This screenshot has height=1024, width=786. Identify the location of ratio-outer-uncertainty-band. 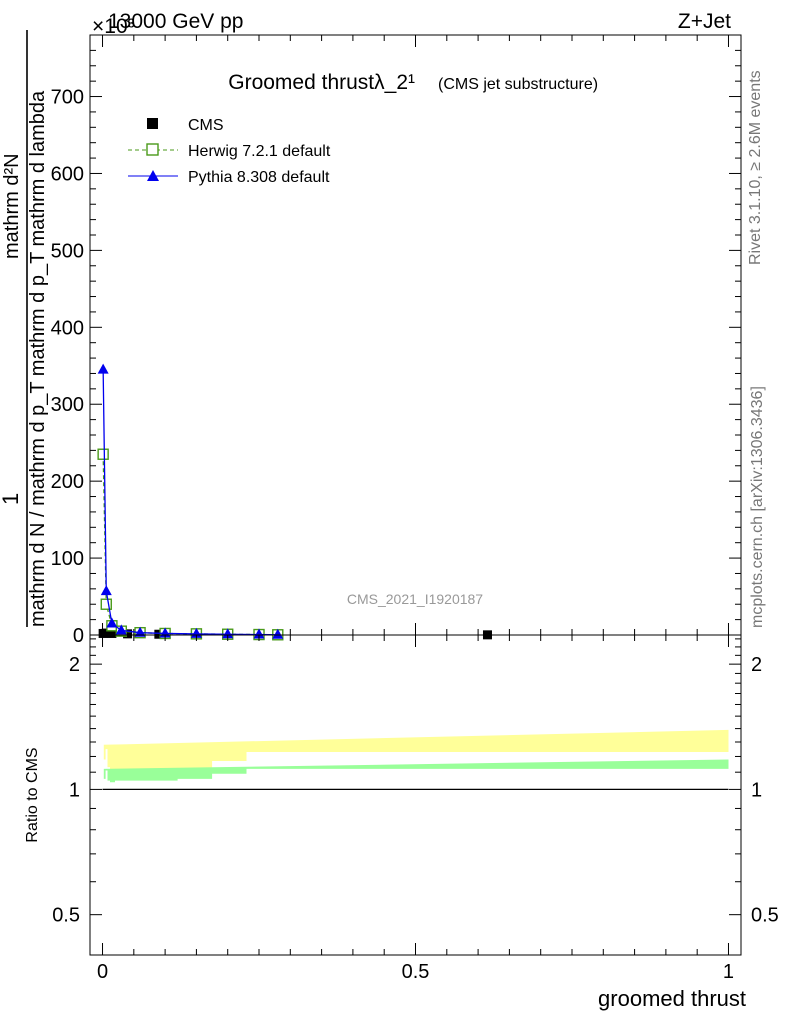
(415, 751).